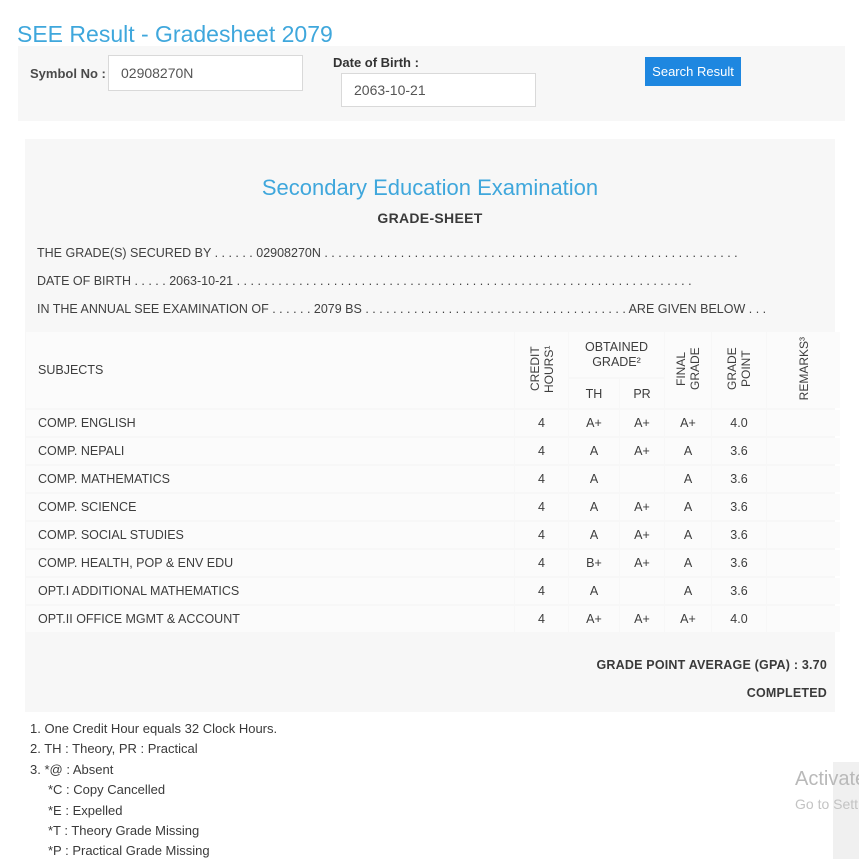 This screenshot has width=859, height=862. What do you see at coordinates (114, 749) in the screenshot?
I see `footnote-line: 2. TH : Theory, PR : Practical` at bounding box center [114, 749].